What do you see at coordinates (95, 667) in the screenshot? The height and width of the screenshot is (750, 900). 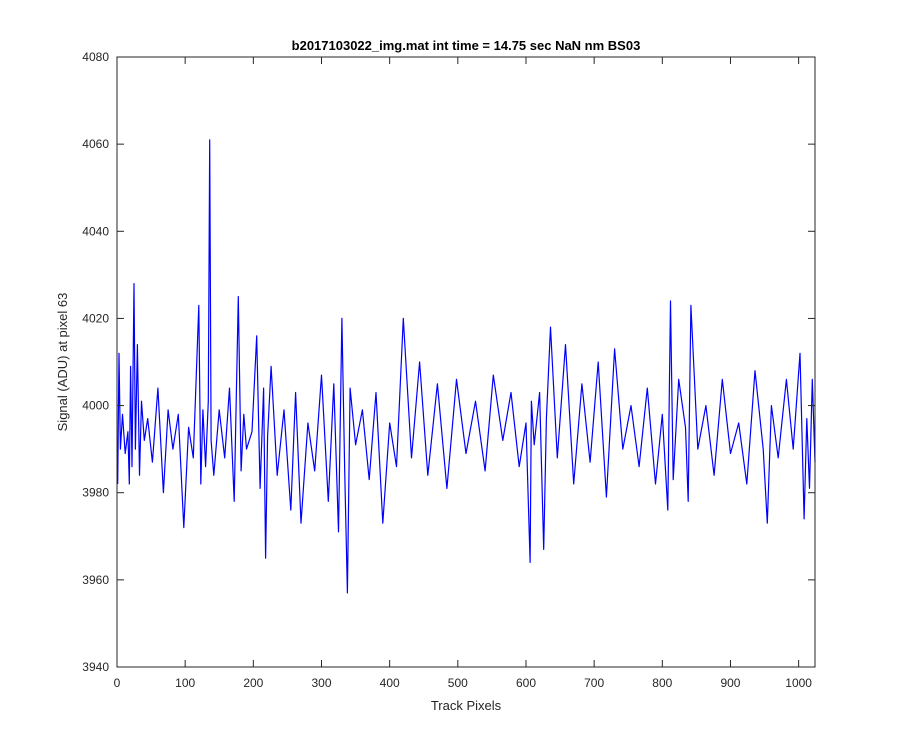 I see `y-tick-label: 3940` at bounding box center [95, 667].